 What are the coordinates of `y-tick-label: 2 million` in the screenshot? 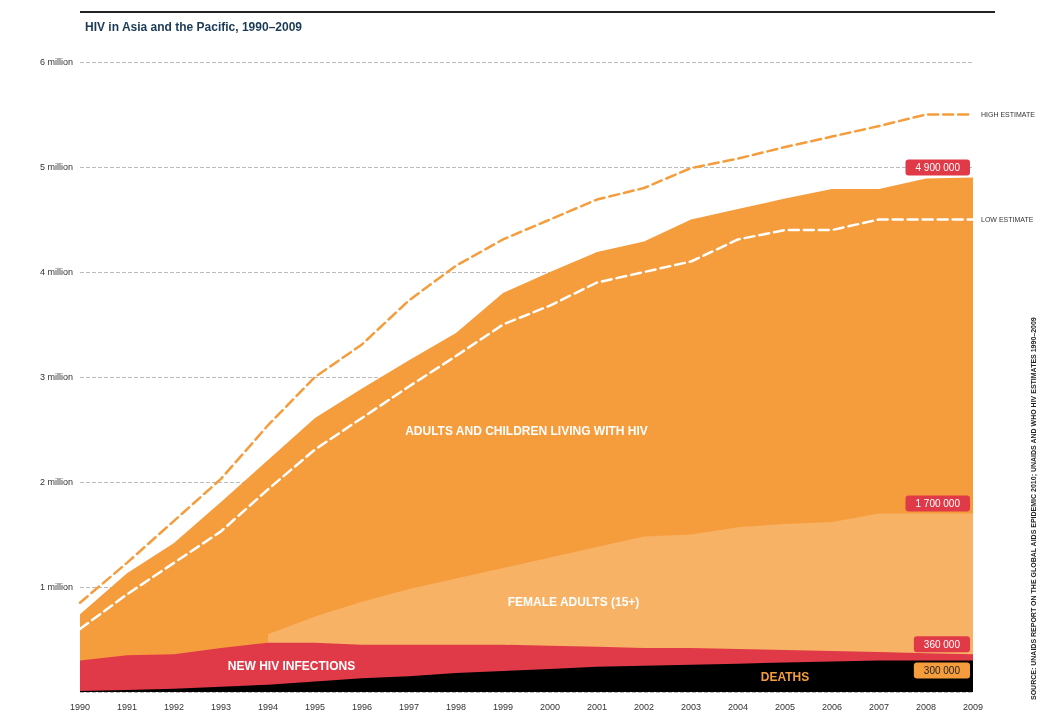 It's located at (57, 482).